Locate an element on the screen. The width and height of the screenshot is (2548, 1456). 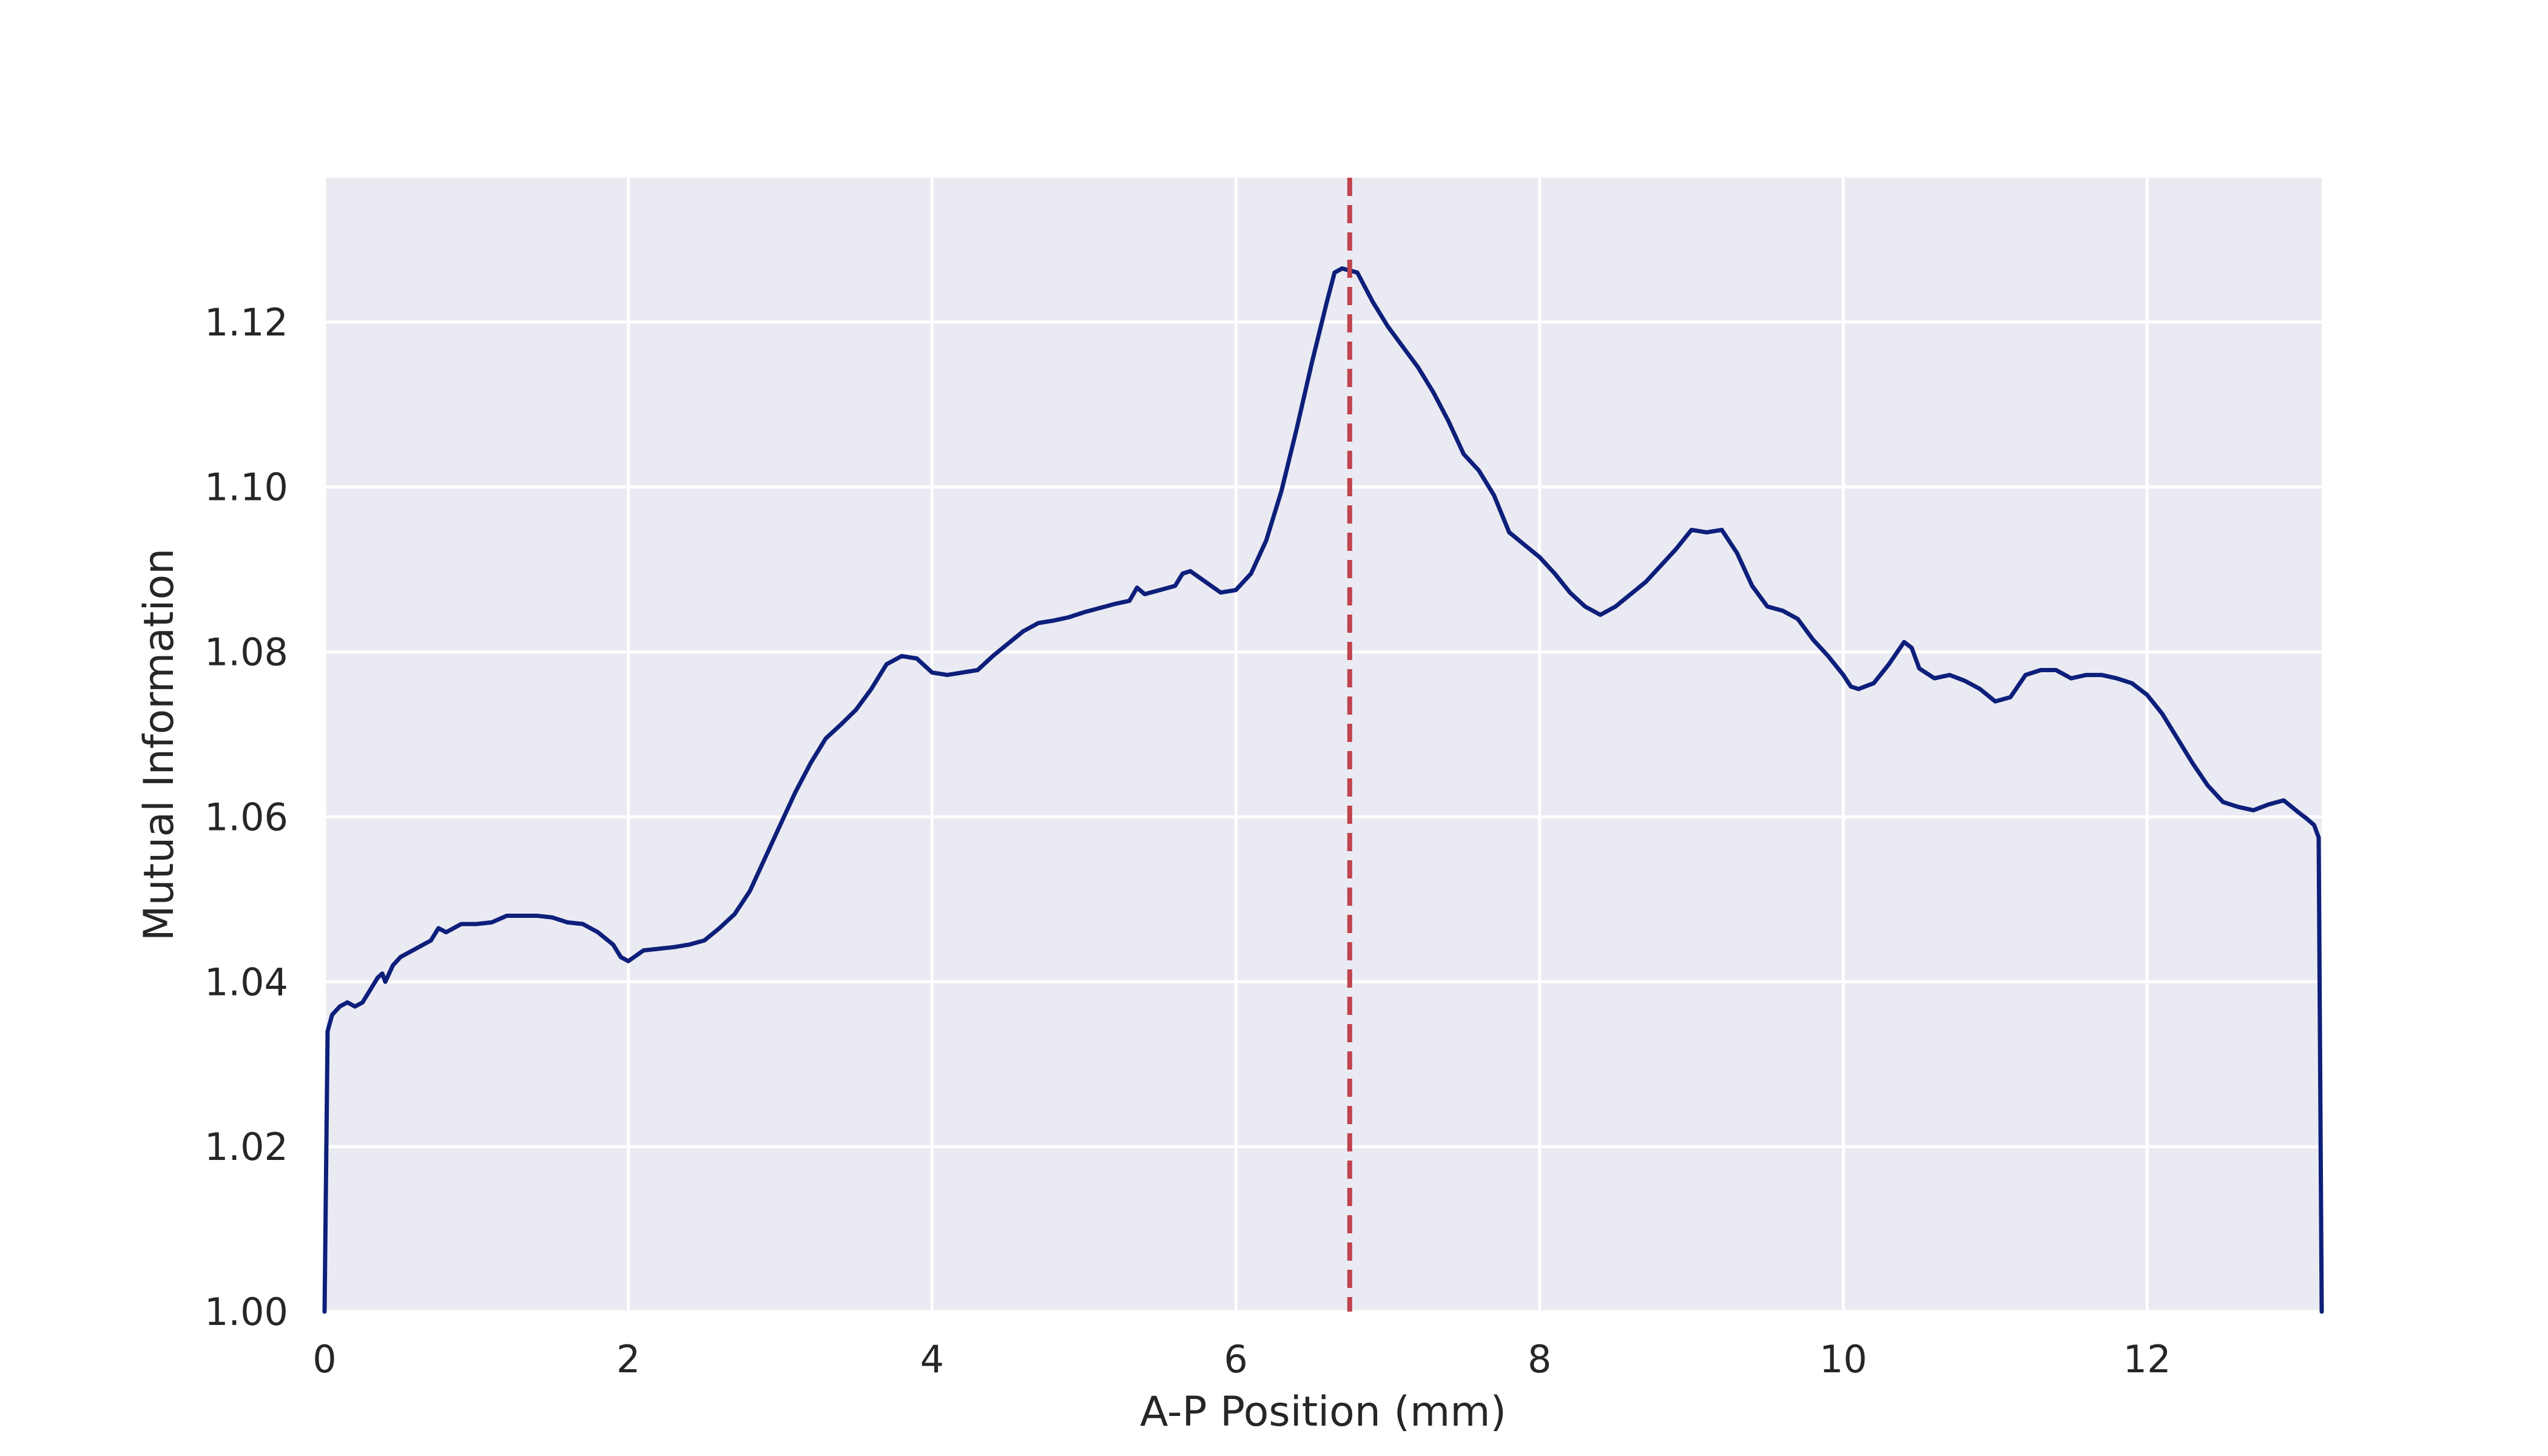
y-tick-label: 1.06 is located at coordinates (246, 817).